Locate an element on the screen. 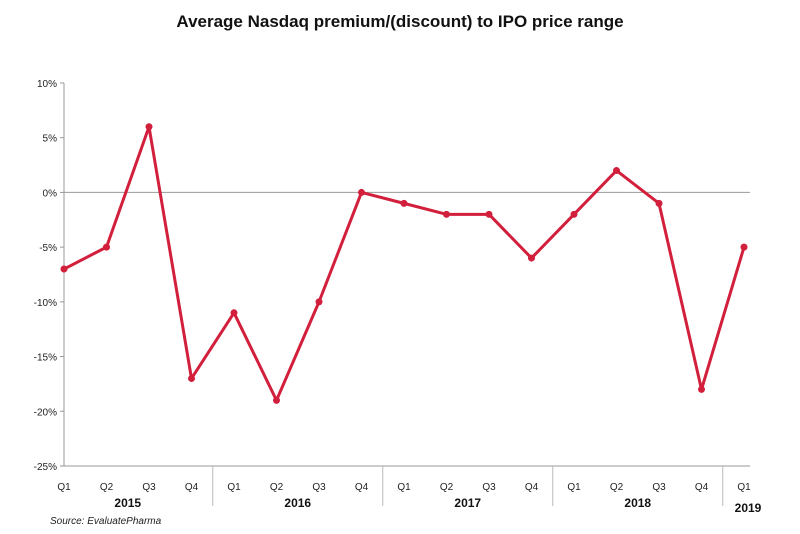  year-label: 2018 is located at coordinates (637, 503).